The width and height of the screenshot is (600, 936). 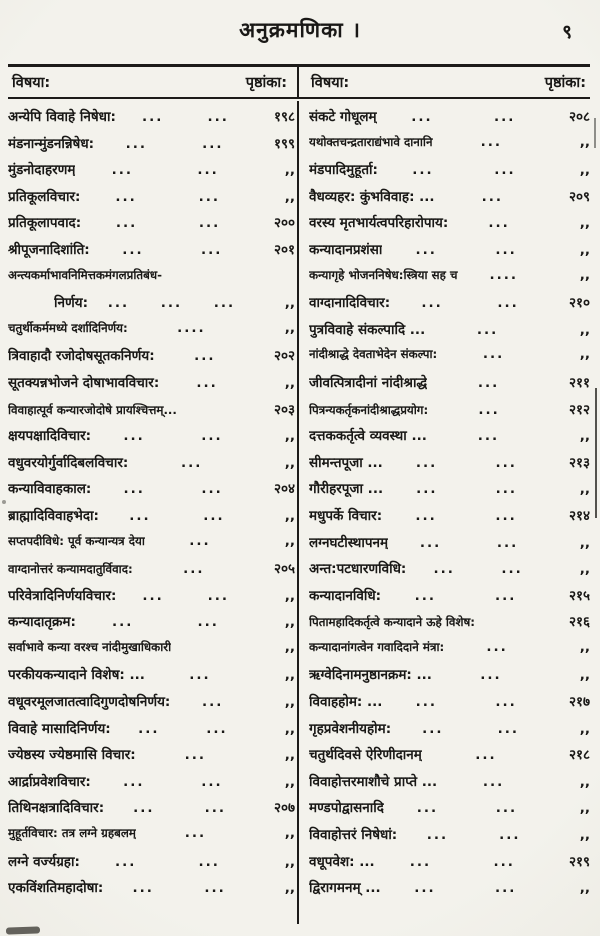 What do you see at coordinates (68, 462) in the screenshot?
I see `toc-entry-title: वधुवरयोर्गुर्वादिबलविचार:` at bounding box center [68, 462].